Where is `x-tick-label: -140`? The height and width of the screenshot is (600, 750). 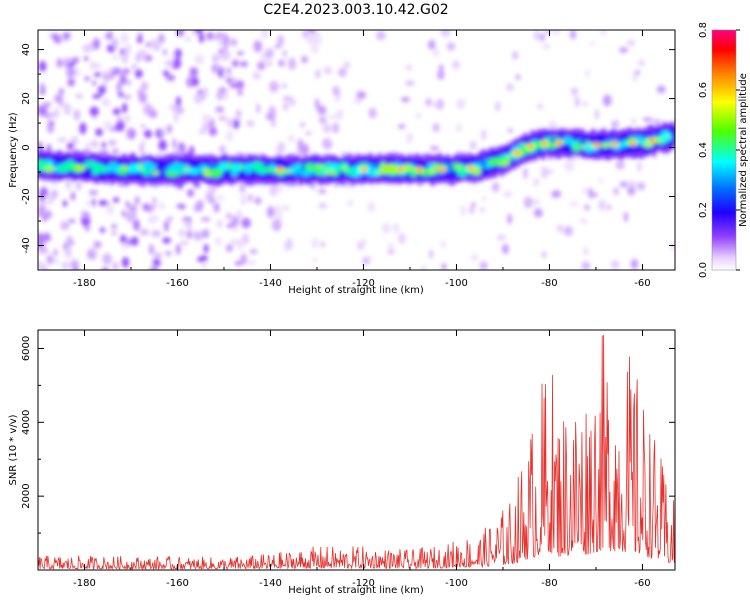
x-tick-label: -140 is located at coordinates (270, 283).